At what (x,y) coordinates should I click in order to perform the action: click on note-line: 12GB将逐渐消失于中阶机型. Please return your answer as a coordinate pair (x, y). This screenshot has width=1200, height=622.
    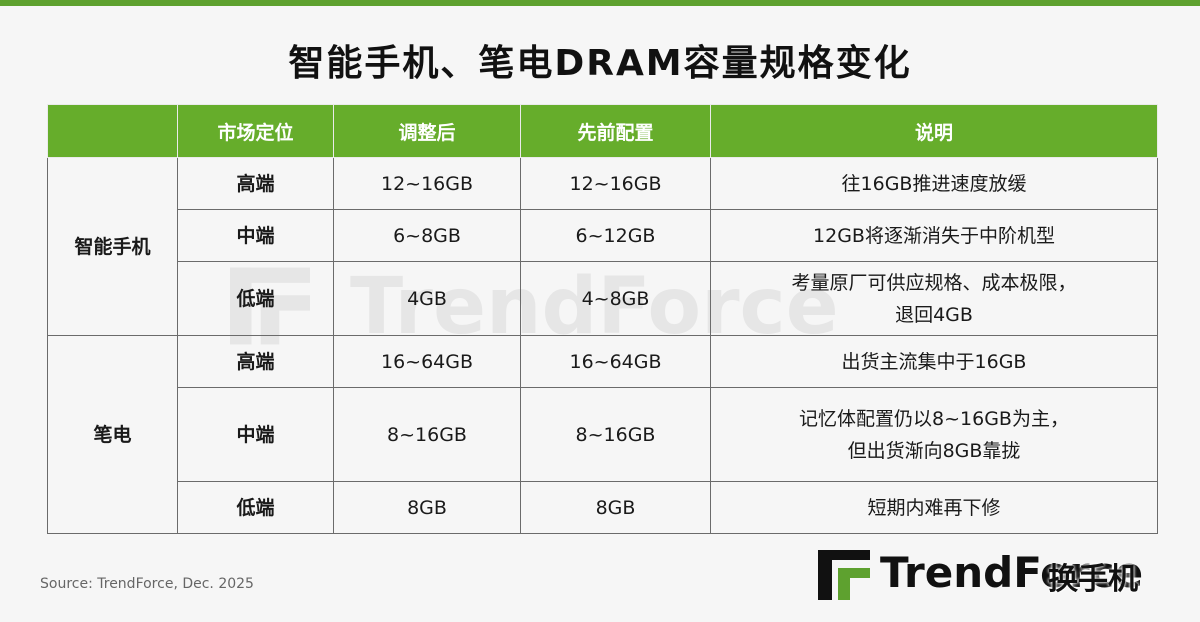
    Looking at the image, I should click on (934, 235).